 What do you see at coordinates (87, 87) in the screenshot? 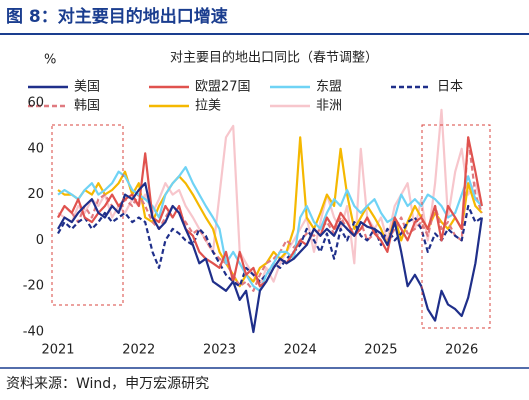
I see `legend-label: 美国` at bounding box center [87, 87].